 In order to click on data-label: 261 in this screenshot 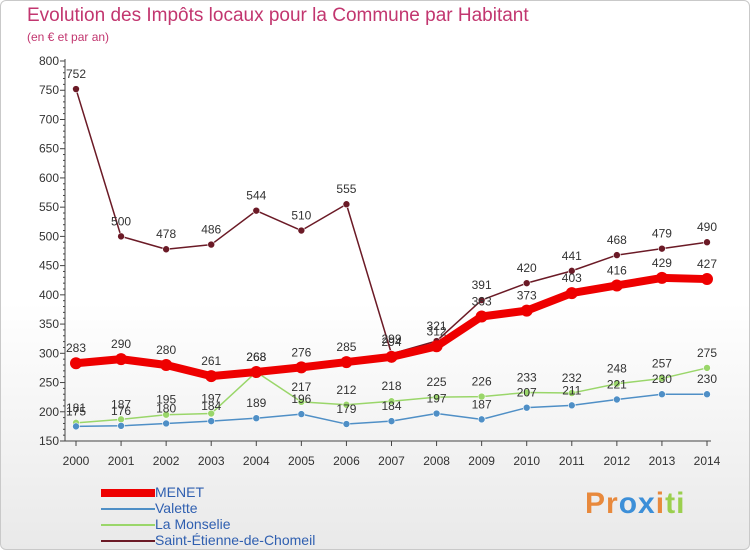, I will do `click(211, 361)`.